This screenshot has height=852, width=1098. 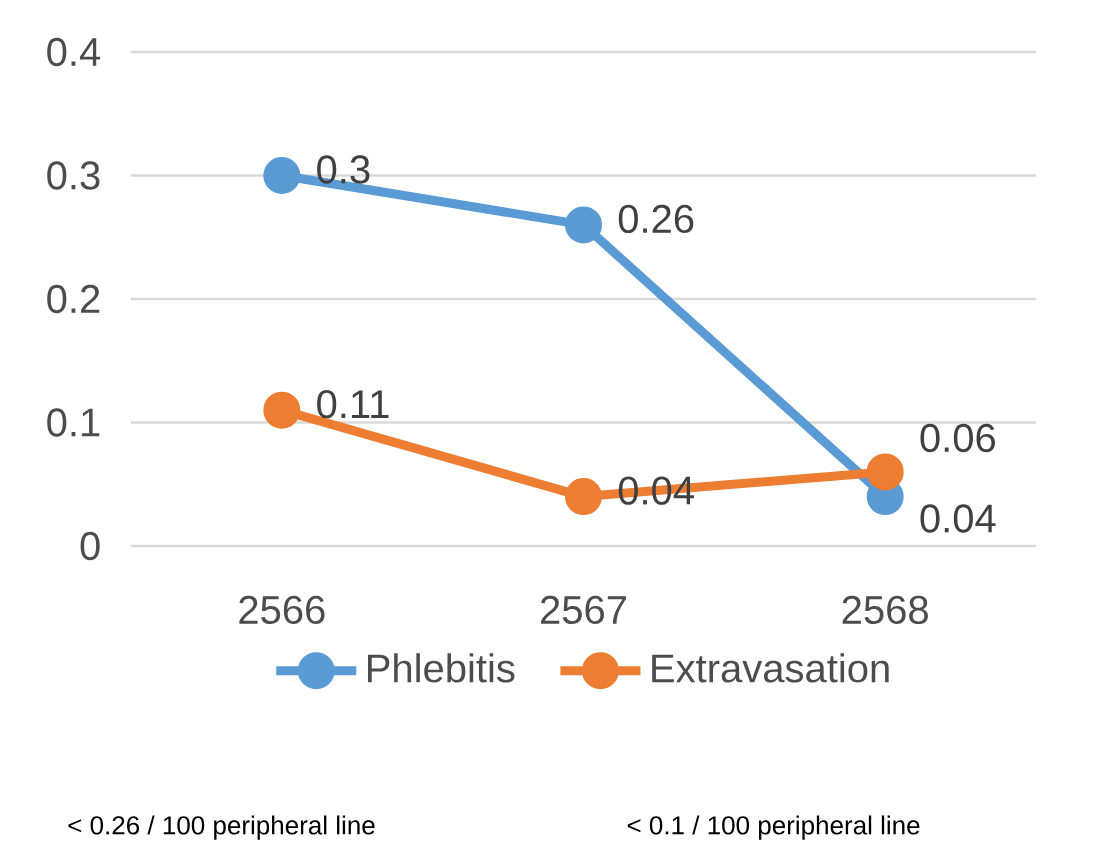 What do you see at coordinates (73, 422) in the screenshot?
I see `y-tick-label: 0.1` at bounding box center [73, 422].